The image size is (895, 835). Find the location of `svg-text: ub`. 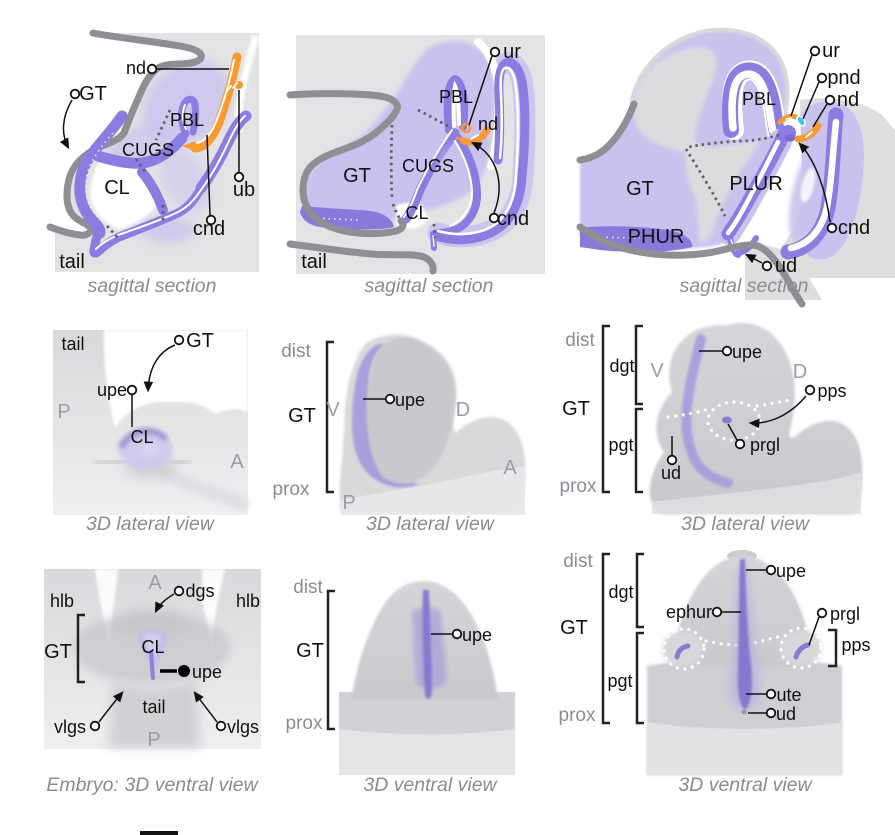

svg-text: ub is located at coordinates (244, 190).